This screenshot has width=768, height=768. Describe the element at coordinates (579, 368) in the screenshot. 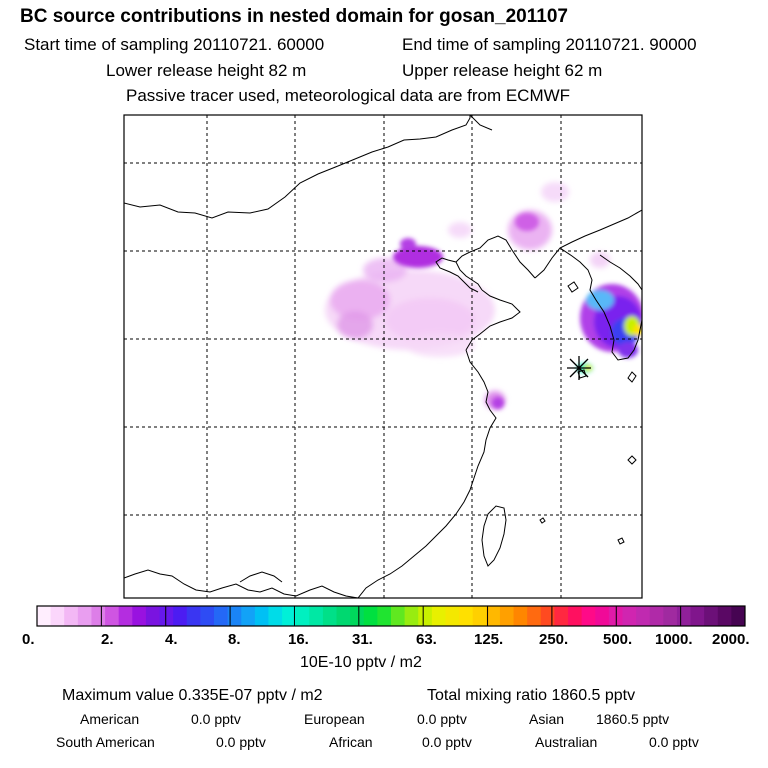

I see `receptor-marker-icon` at that location.